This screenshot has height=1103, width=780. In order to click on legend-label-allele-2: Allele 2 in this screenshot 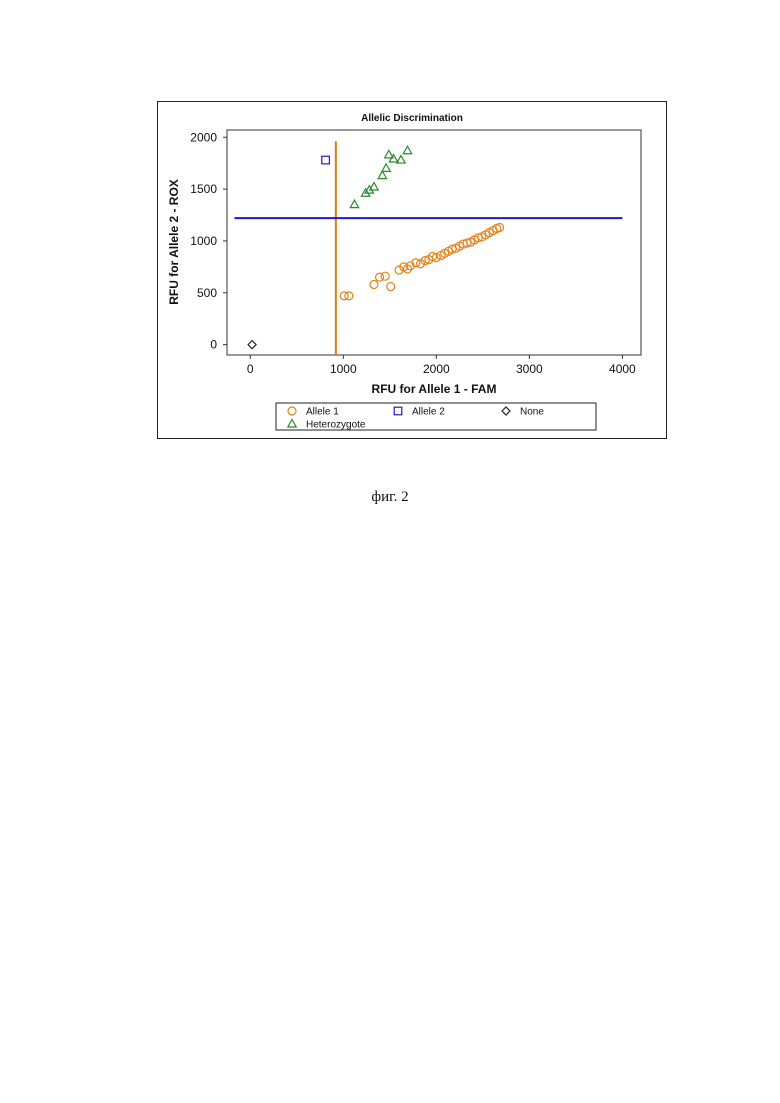, I will do `click(428, 412)`.